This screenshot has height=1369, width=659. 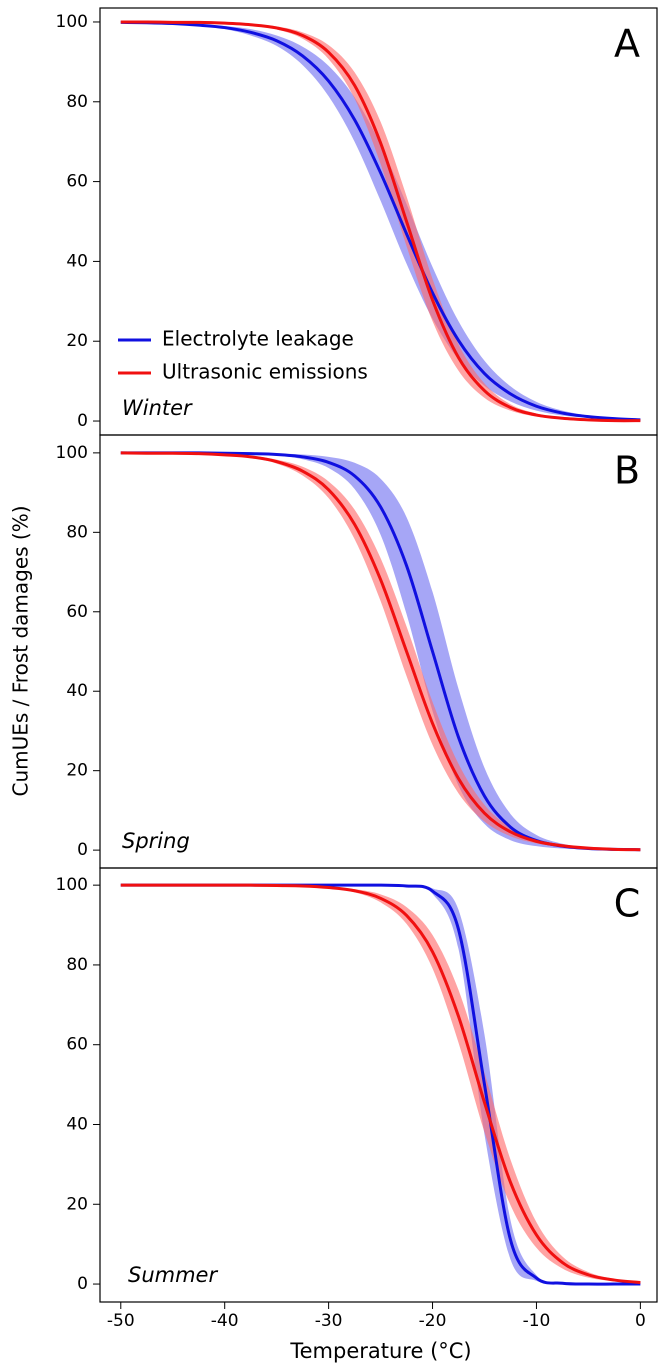 What do you see at coordinates (537, 1321) in the screenshot?
I see `x-tick-label: -10` at bounding box center [537, 1321].